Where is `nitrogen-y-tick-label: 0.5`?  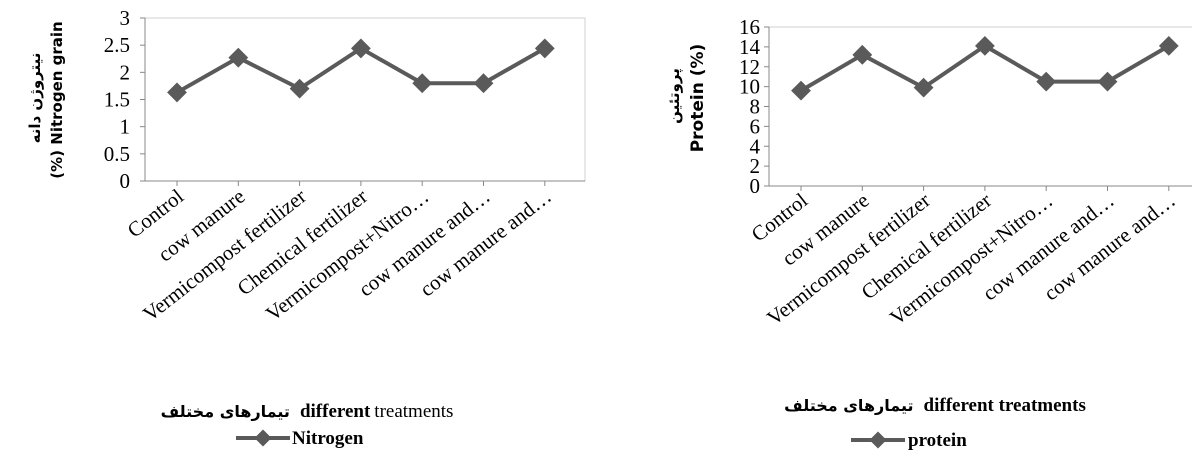 nitrogen-y-tick-label: 0.5 is located at coordinates (117, 154).